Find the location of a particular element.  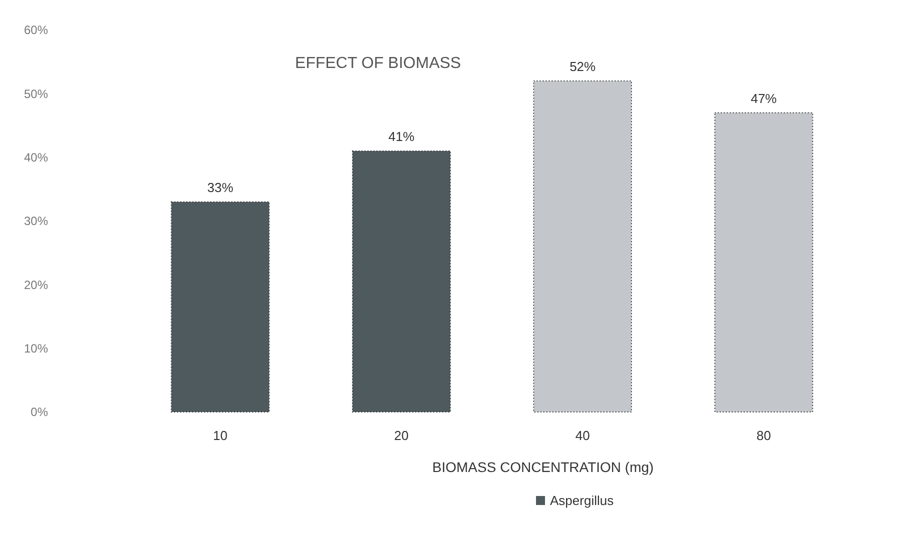

x-tick-label: 80 is located at coordinates (763, 435).